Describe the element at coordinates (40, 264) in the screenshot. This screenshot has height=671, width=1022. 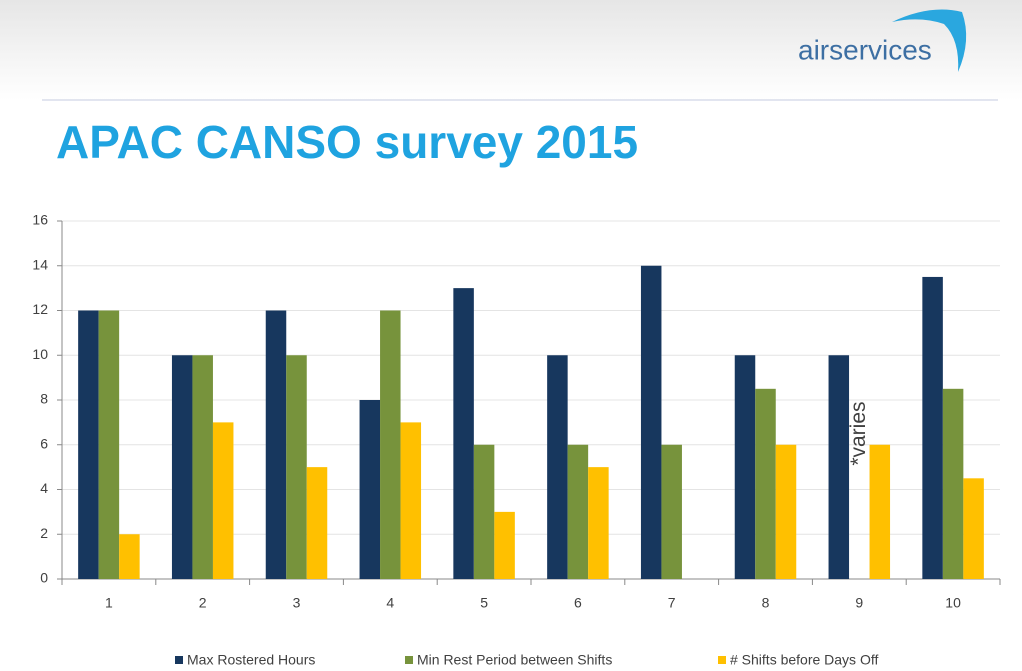
I see `y-tick-label: 14` at that location.